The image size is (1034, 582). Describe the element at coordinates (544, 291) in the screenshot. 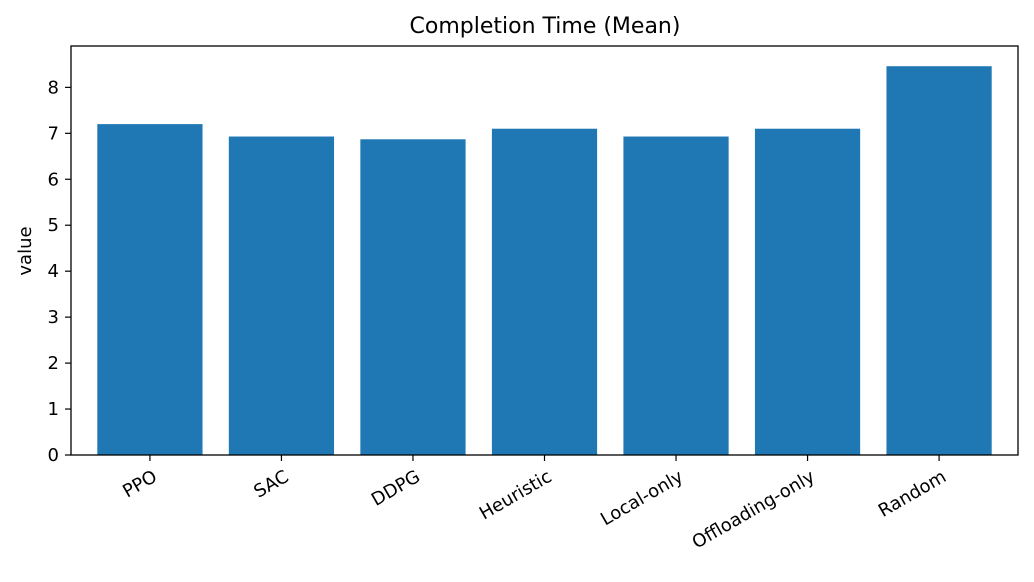

I see `bar-heuristic` at that location.